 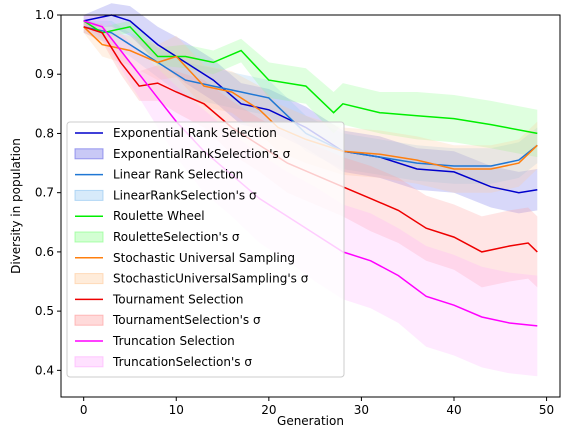 What do you see at coordinates (44, 252) in the screenshot?
I see `y-tick-label: 0.6` at bounding box center [44, 252].